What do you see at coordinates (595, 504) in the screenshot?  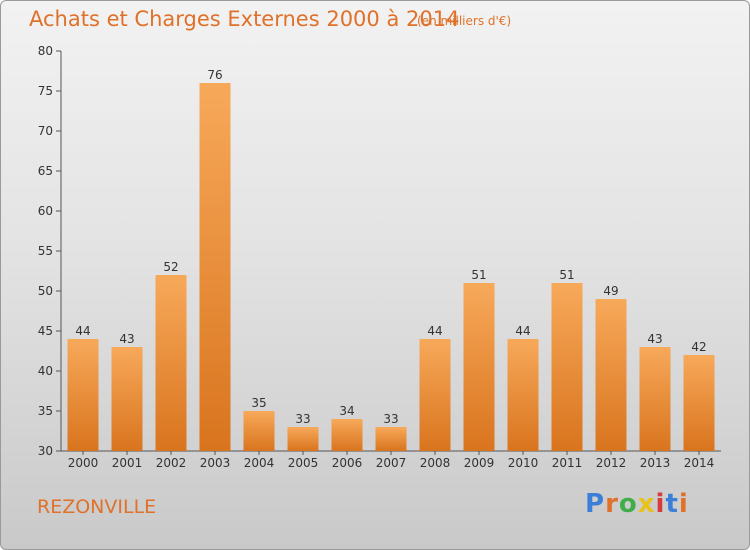 I see `logo-letter: P` at bounding box center [595, 504].